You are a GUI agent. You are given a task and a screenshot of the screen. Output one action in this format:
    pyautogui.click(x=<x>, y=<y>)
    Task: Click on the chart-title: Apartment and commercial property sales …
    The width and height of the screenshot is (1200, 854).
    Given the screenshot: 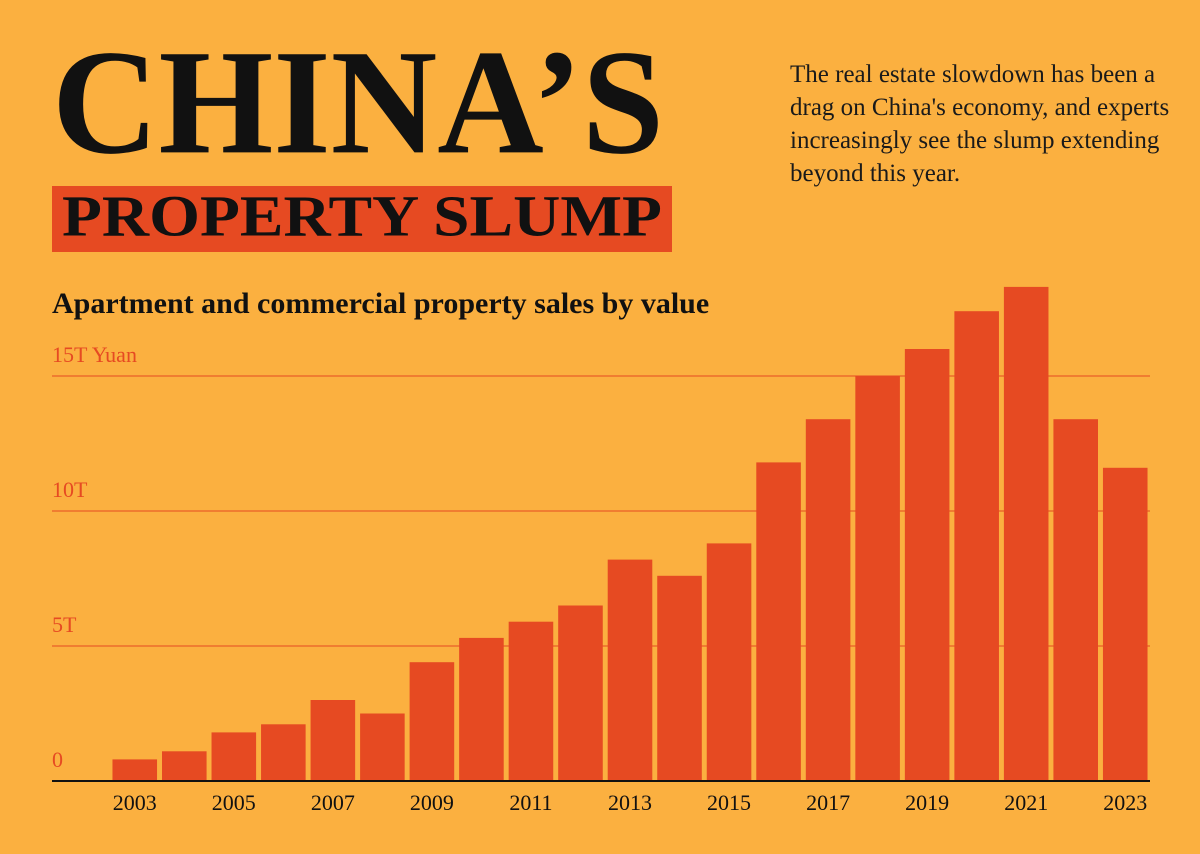 What is the action you would take?
    pyautogui.click(x=380, y=303)
    